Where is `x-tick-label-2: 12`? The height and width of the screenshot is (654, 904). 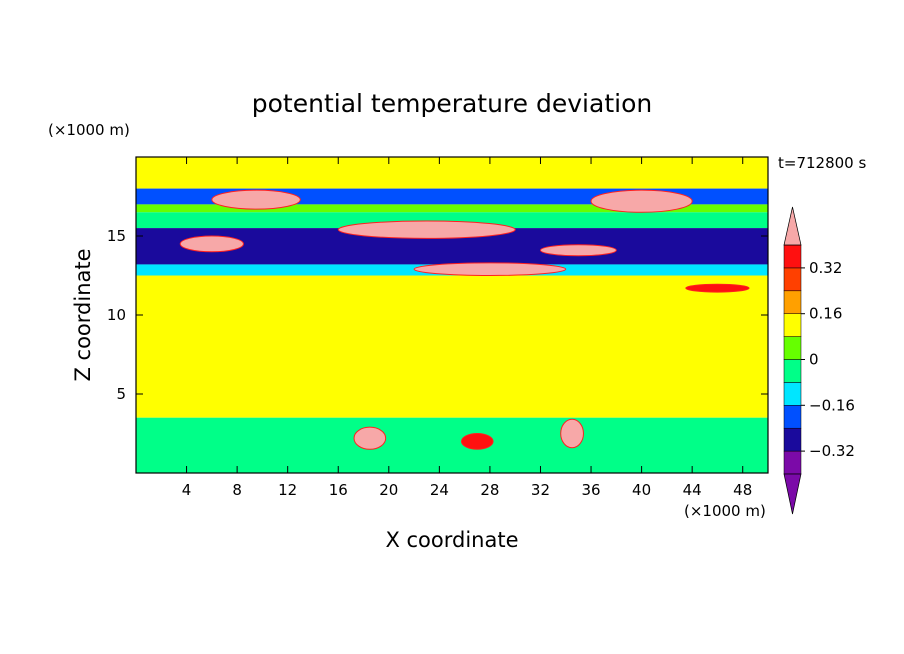
x-tick-label-2: 12 is located at coordinates (287, 490).